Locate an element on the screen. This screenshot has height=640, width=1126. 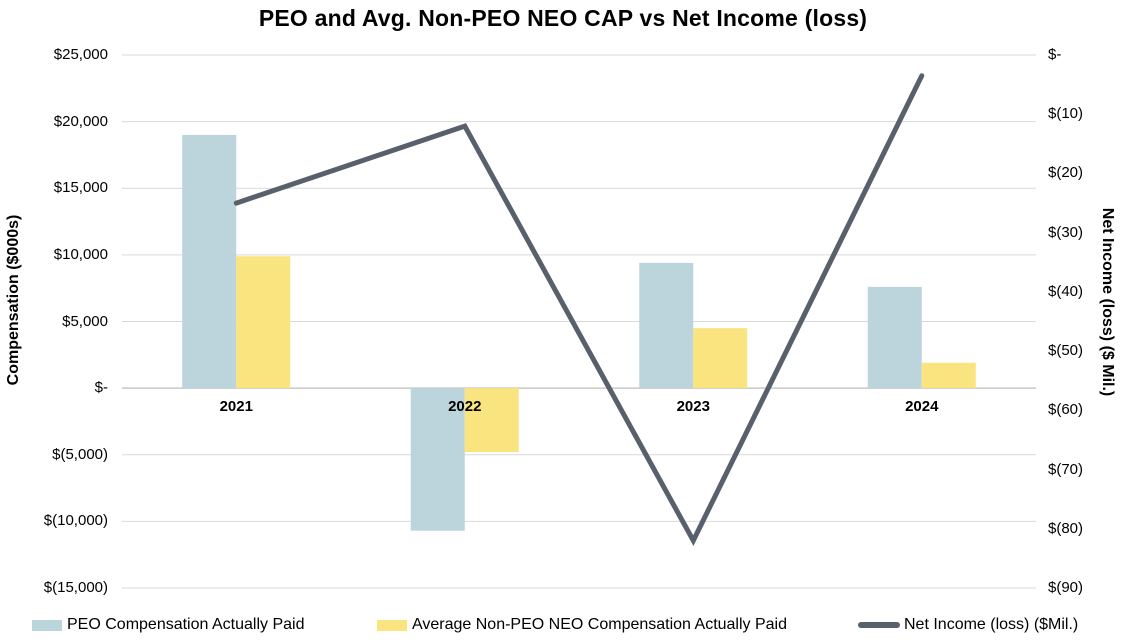
x-axis-label: 2024 is located at coordinates (922, 406).